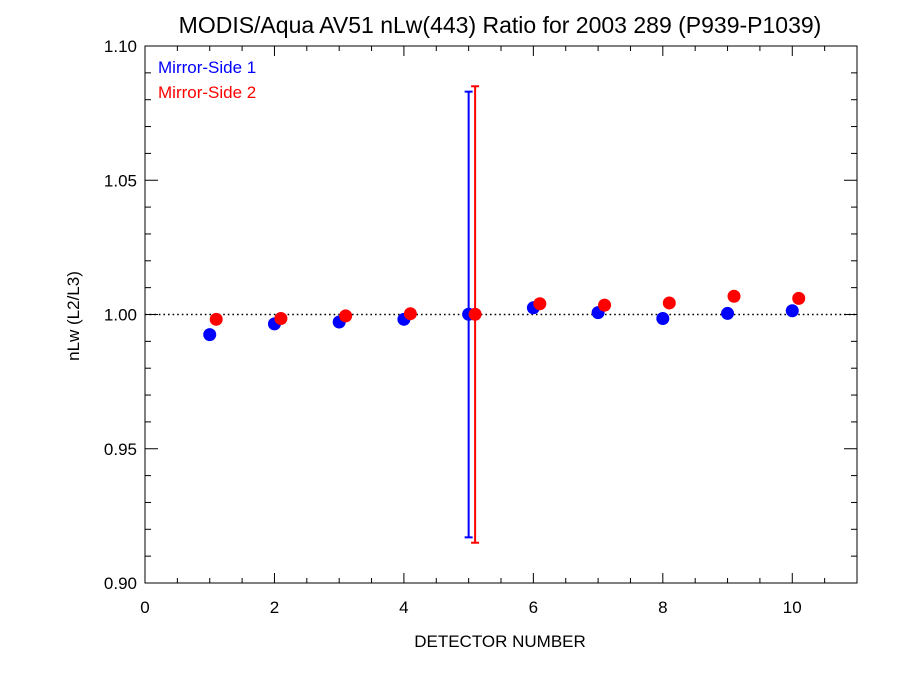 This screenshot has height=675, width=900. What do you see at coordinates (120, 449) in the screenshot?
I see `y-tick-label: 0.95` at bounding box center [120, 449].